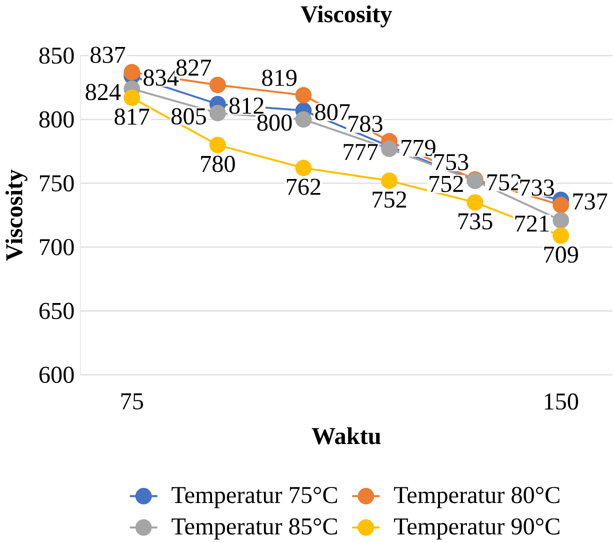  I want to click on chart-title: Viscosity, so click(346, 16).